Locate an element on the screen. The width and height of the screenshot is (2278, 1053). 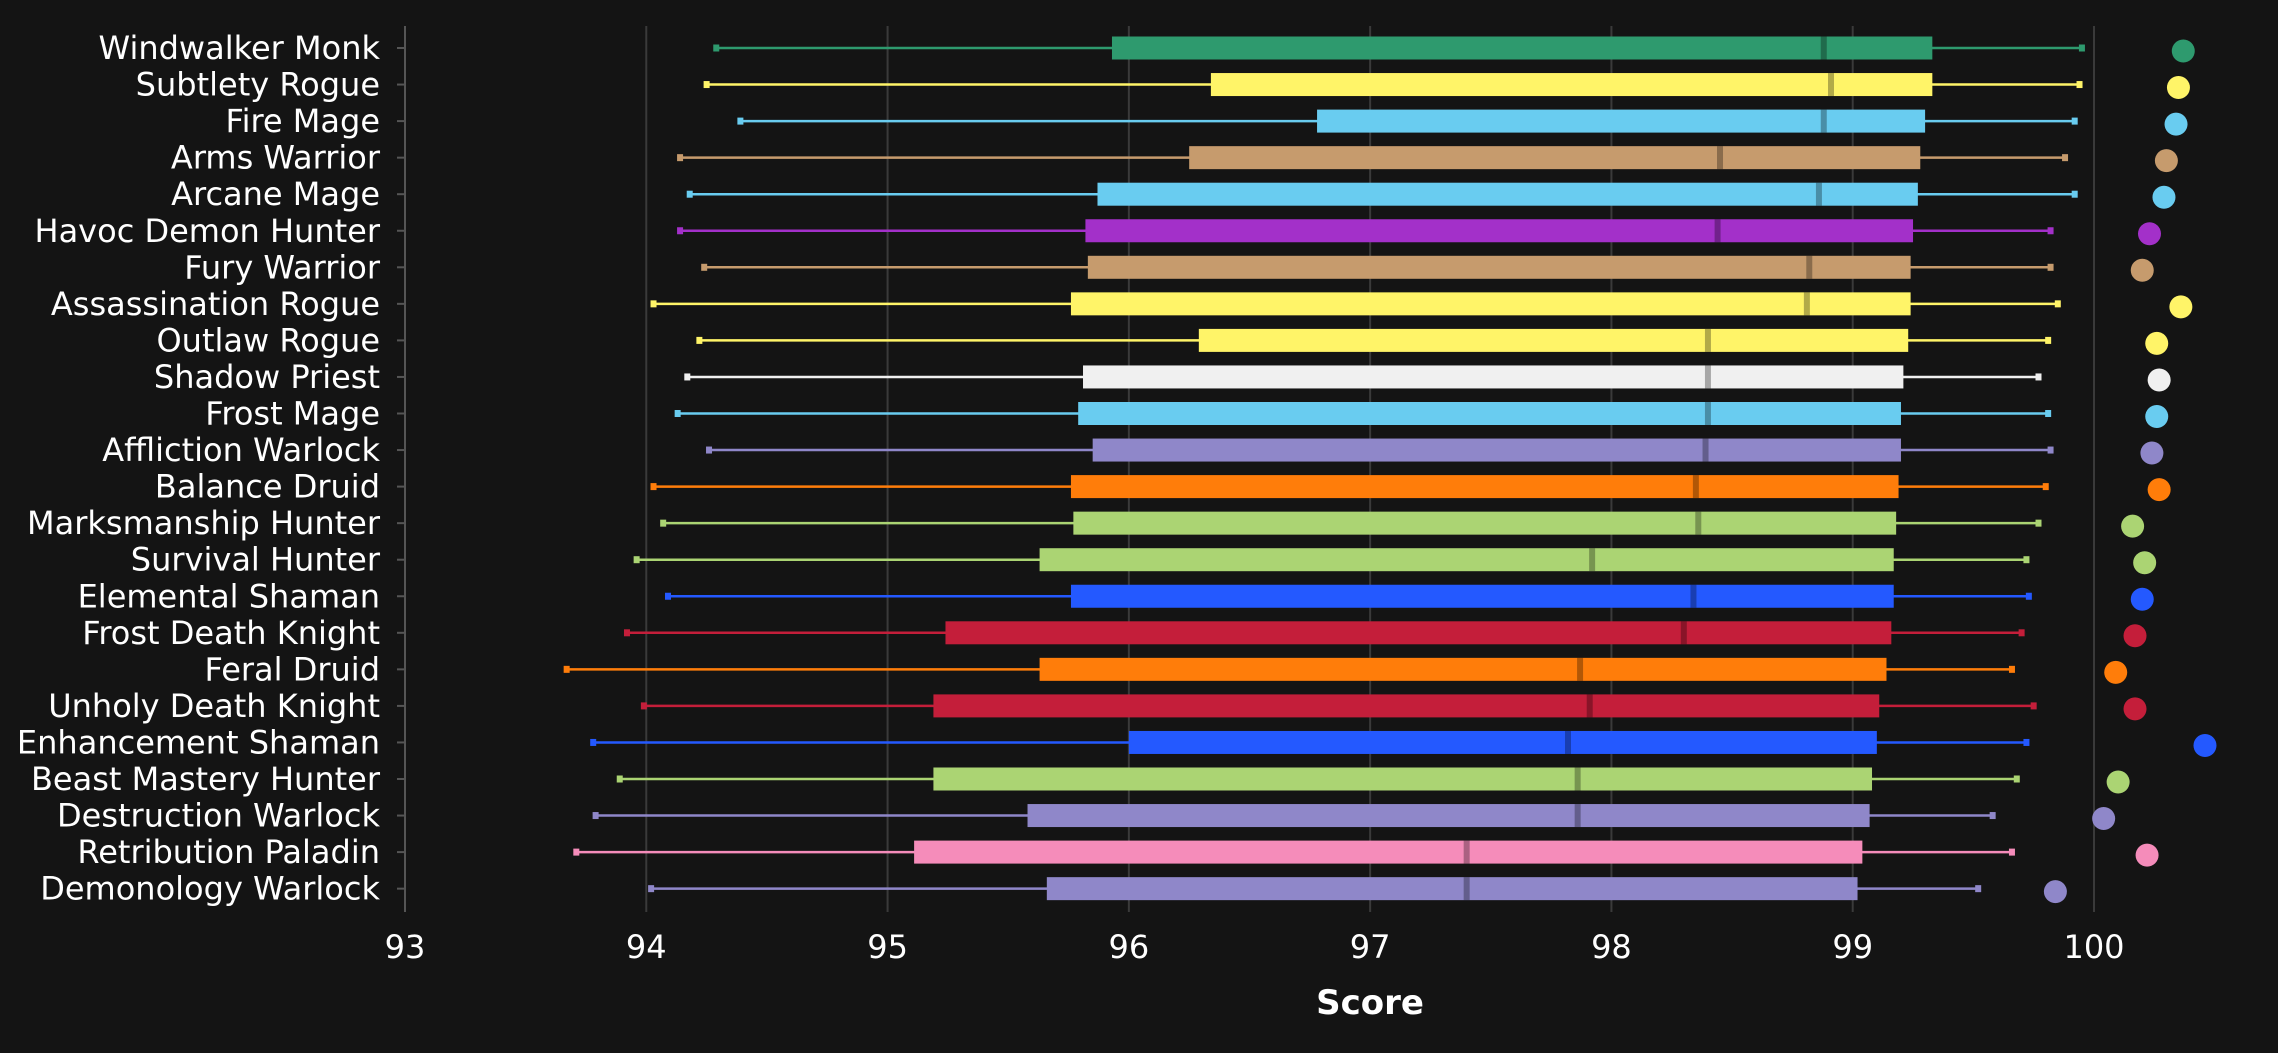
x-tick-label: 93 is located at coordinates (405, 947).